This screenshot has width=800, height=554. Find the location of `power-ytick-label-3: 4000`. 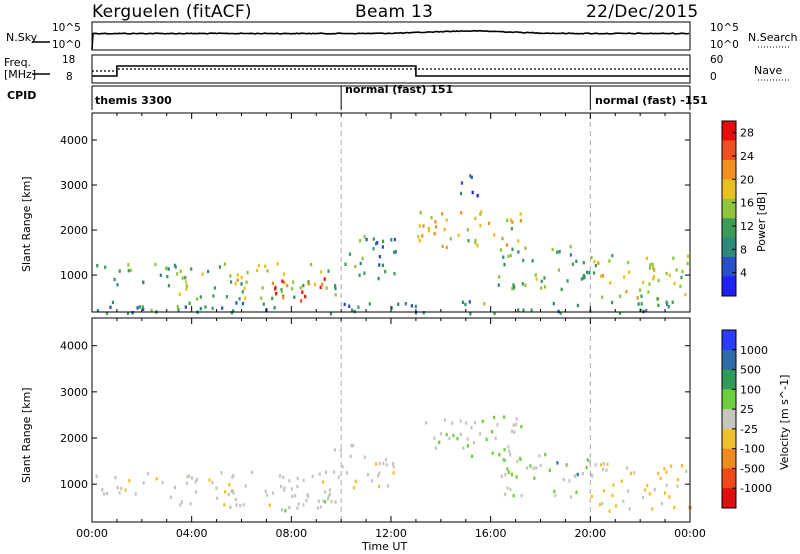

power-ytick-label-3: 4000 is located at coordinates (74, 140).